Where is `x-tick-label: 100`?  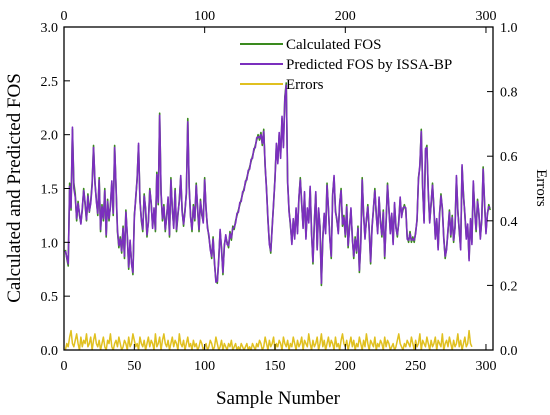 x-tick-label: 100 is located at coordinates (204, 366).